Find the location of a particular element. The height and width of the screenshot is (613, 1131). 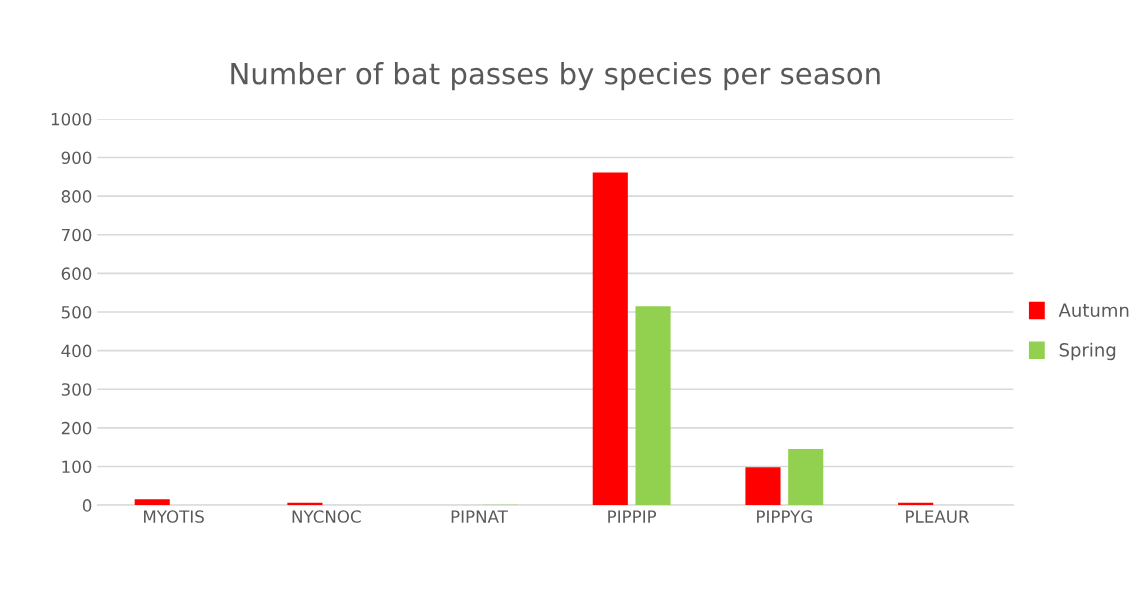

y-tick-label: 1000 is located at coordinates (71, 119).